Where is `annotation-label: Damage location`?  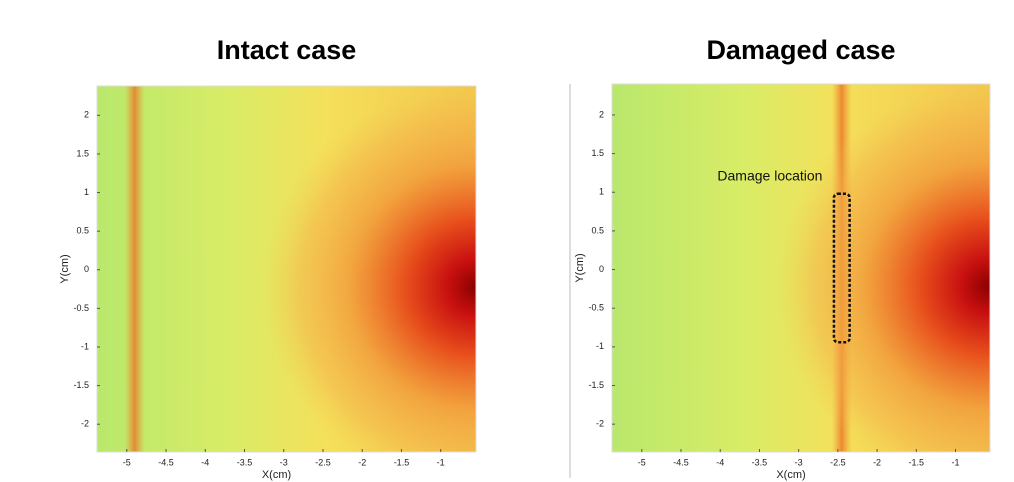 annotation-label: Damage location is located at coordinates (769, 175).